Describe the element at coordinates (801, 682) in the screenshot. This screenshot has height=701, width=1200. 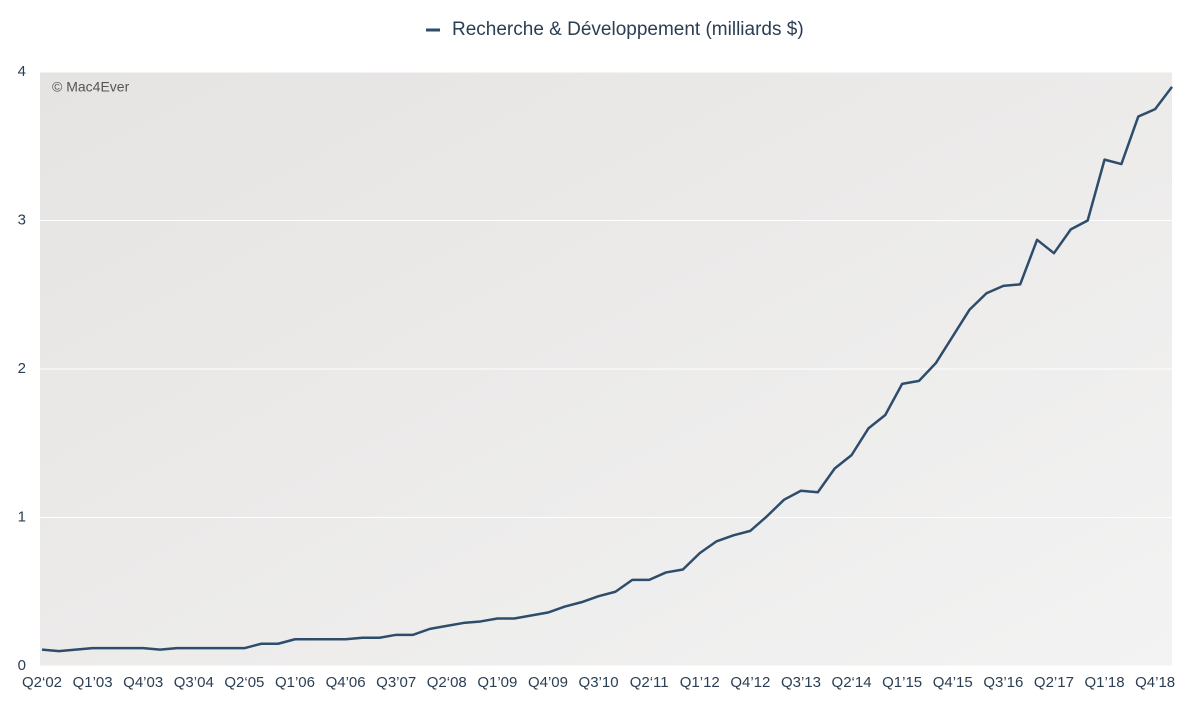
I see `x-tick-label: Q3’13` at that location.